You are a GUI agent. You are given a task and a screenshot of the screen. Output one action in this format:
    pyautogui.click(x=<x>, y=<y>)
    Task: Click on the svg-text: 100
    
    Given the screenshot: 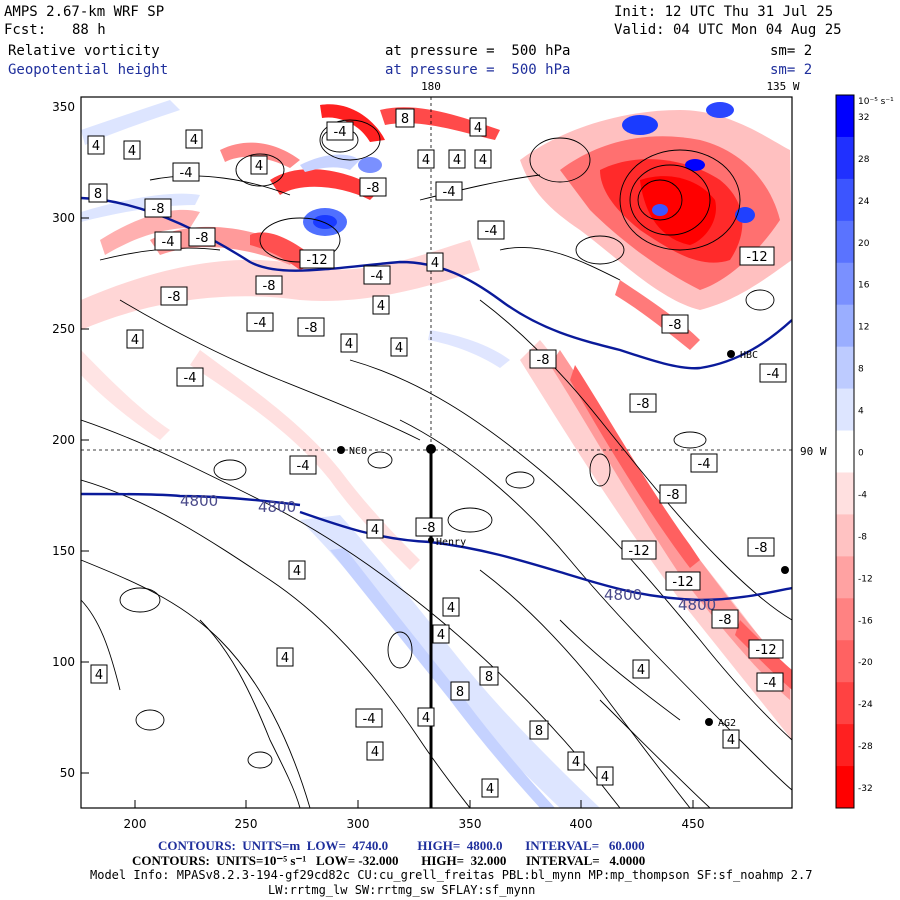 What is the action you would take?
    pyautogui.click(x=63, y=662)
    